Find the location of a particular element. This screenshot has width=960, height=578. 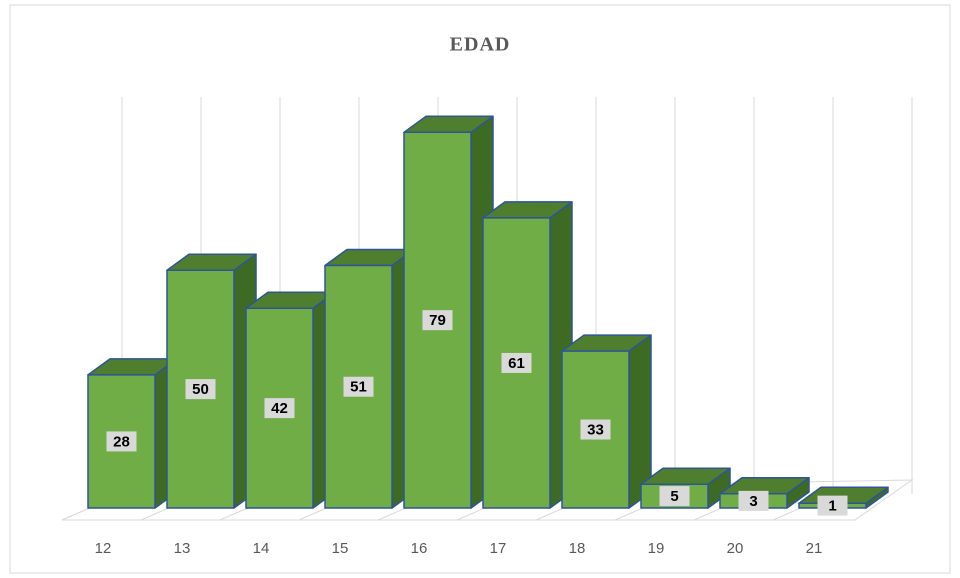

bar-3d: 42 is located at coordinates (290, 400).